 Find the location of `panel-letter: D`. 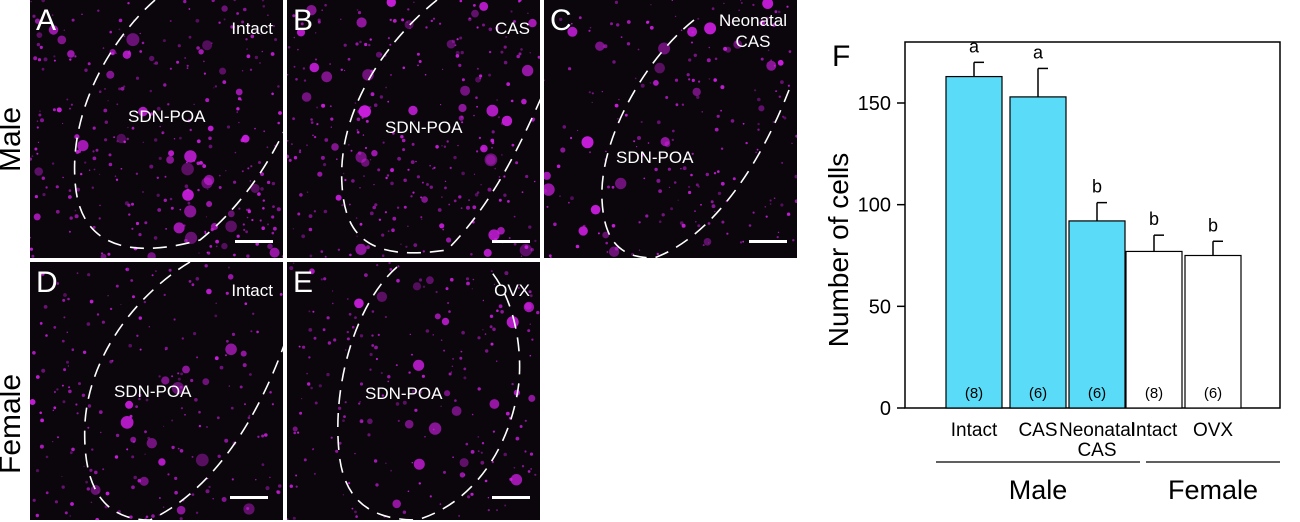

panel-letter: D is located at coordinates (47, 282).